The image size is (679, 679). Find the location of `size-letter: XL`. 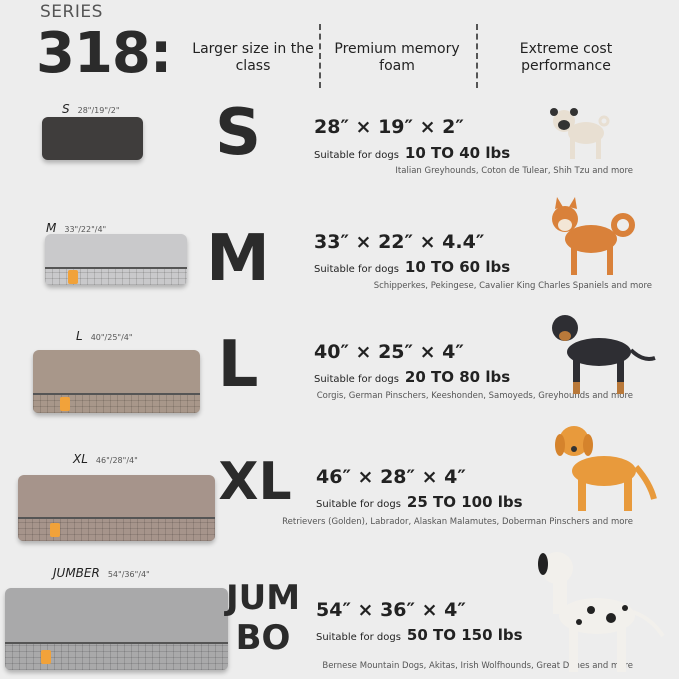

size-letter: XL is located at coordinates (255, 482).